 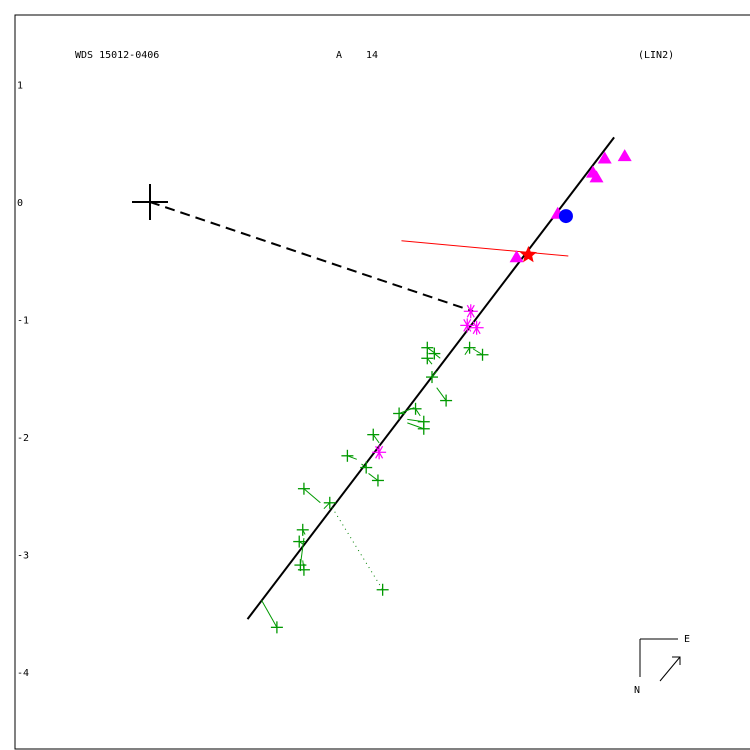 I want to click on dotted-line, so click(x=357, y=549).